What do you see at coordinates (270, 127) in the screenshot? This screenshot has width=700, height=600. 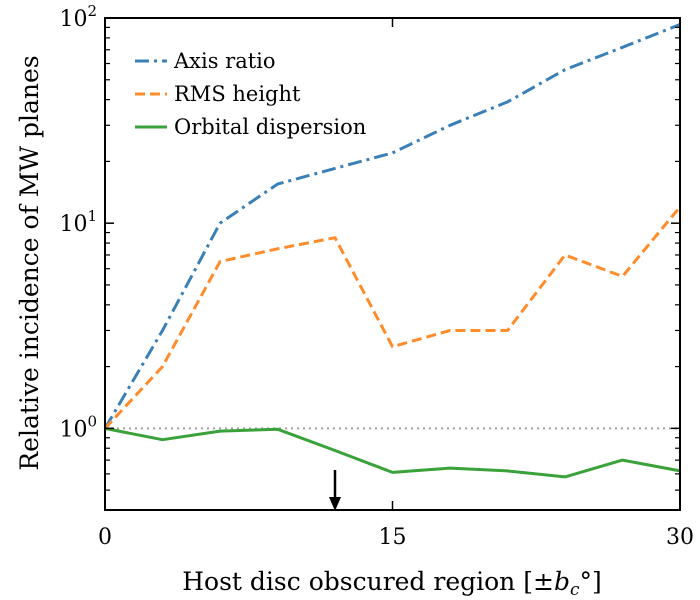 I see `legend-label-3: Orbital dispersion` at bounding box center [270, 127].